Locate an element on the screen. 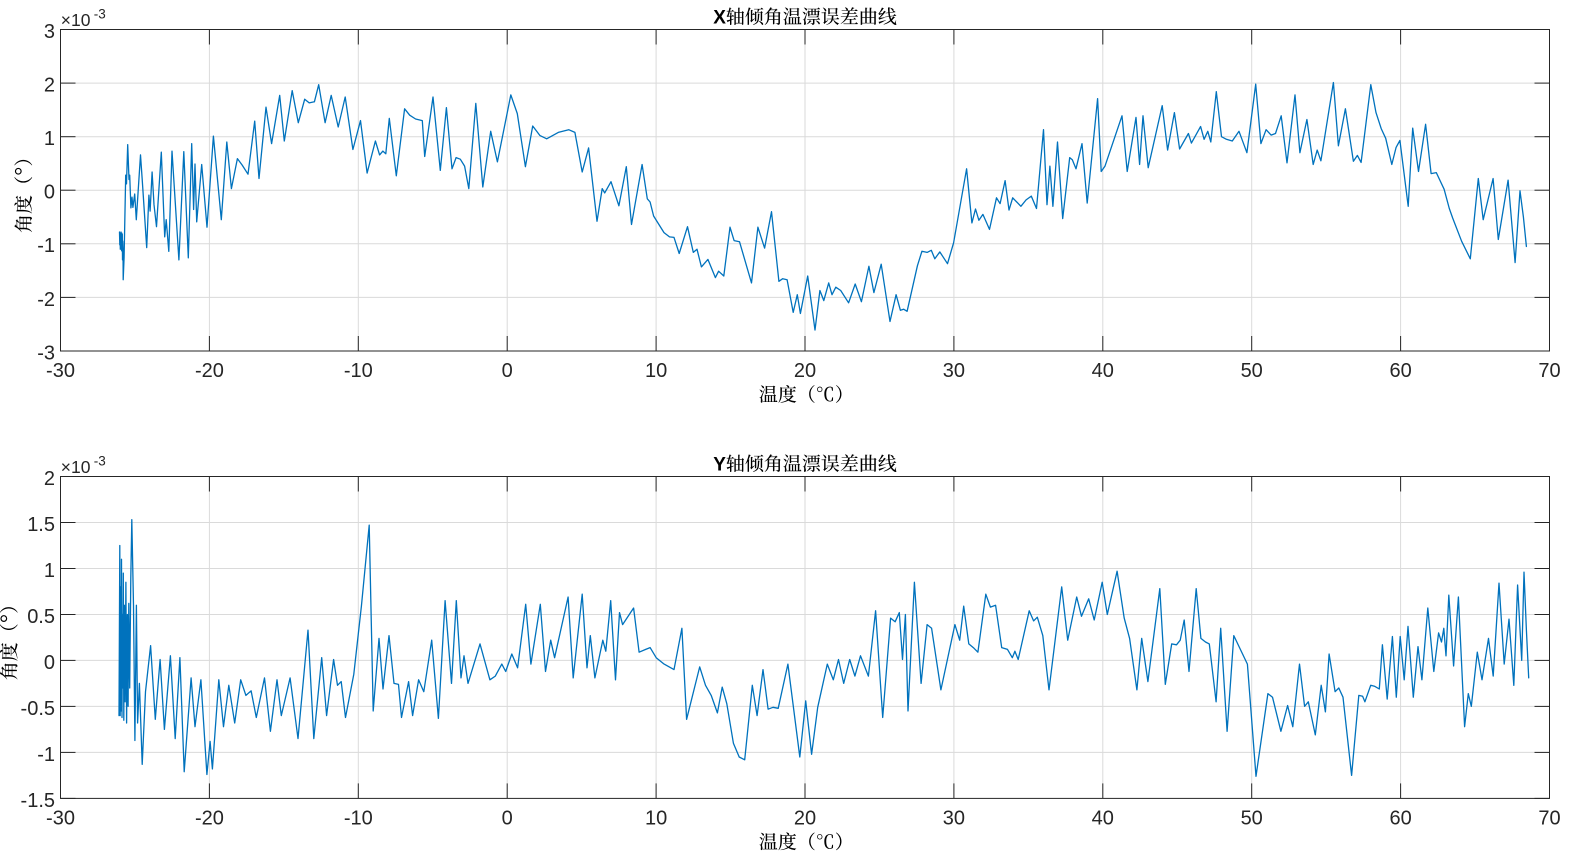 The image size is (1570, 860). svg-text: -0.5 is located at coordinates (38, 709).